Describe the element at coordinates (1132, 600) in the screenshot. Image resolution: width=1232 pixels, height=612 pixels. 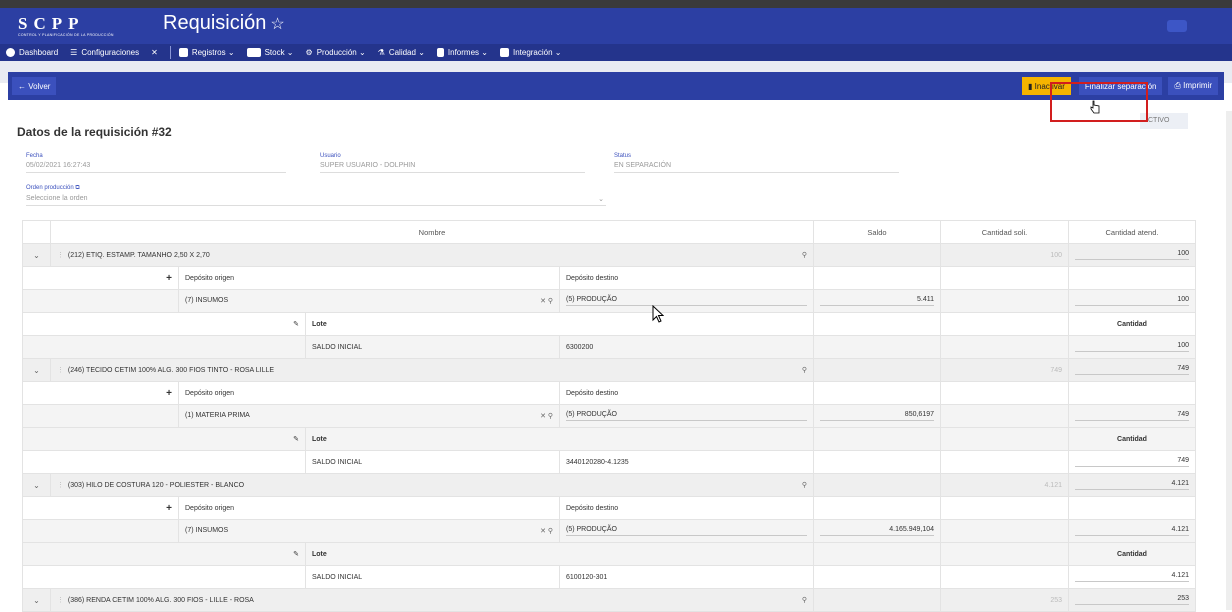
I see `cantidad-atendida: 253` at that location.